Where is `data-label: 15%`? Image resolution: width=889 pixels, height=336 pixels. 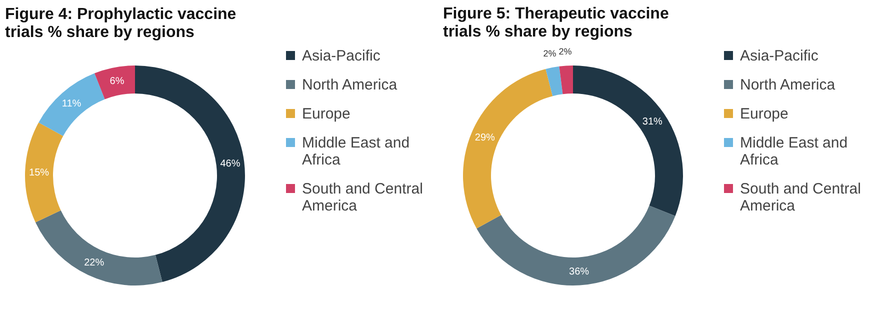
data-label: 15% is located at coordinates (39, 172).